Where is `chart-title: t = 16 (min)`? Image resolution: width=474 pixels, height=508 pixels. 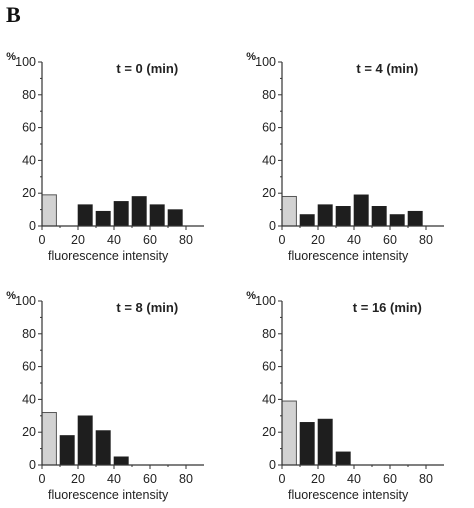 chart-title: t = 16 (min) is located at coordinates (387, 307).